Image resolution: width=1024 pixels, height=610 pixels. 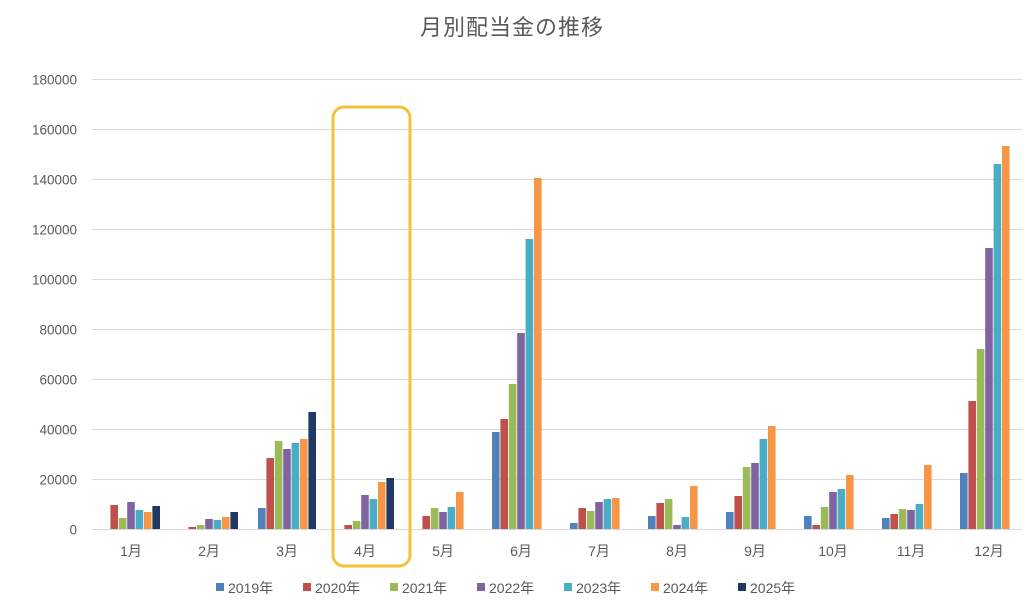 I want to click on bar-series5-month6, so click(x=529, y=384).